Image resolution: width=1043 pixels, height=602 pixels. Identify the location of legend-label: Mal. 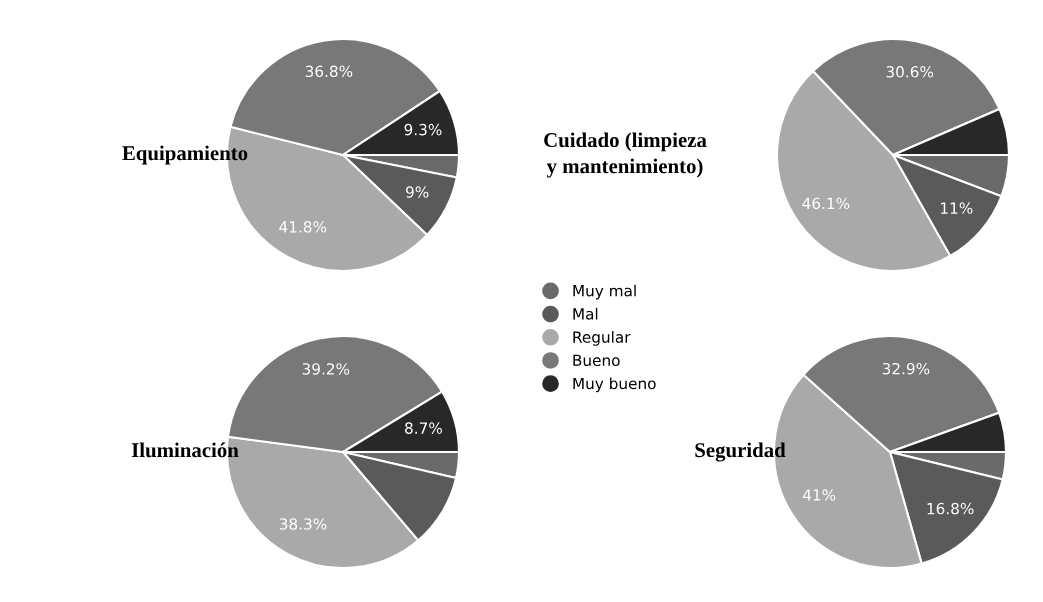
(585, 313).